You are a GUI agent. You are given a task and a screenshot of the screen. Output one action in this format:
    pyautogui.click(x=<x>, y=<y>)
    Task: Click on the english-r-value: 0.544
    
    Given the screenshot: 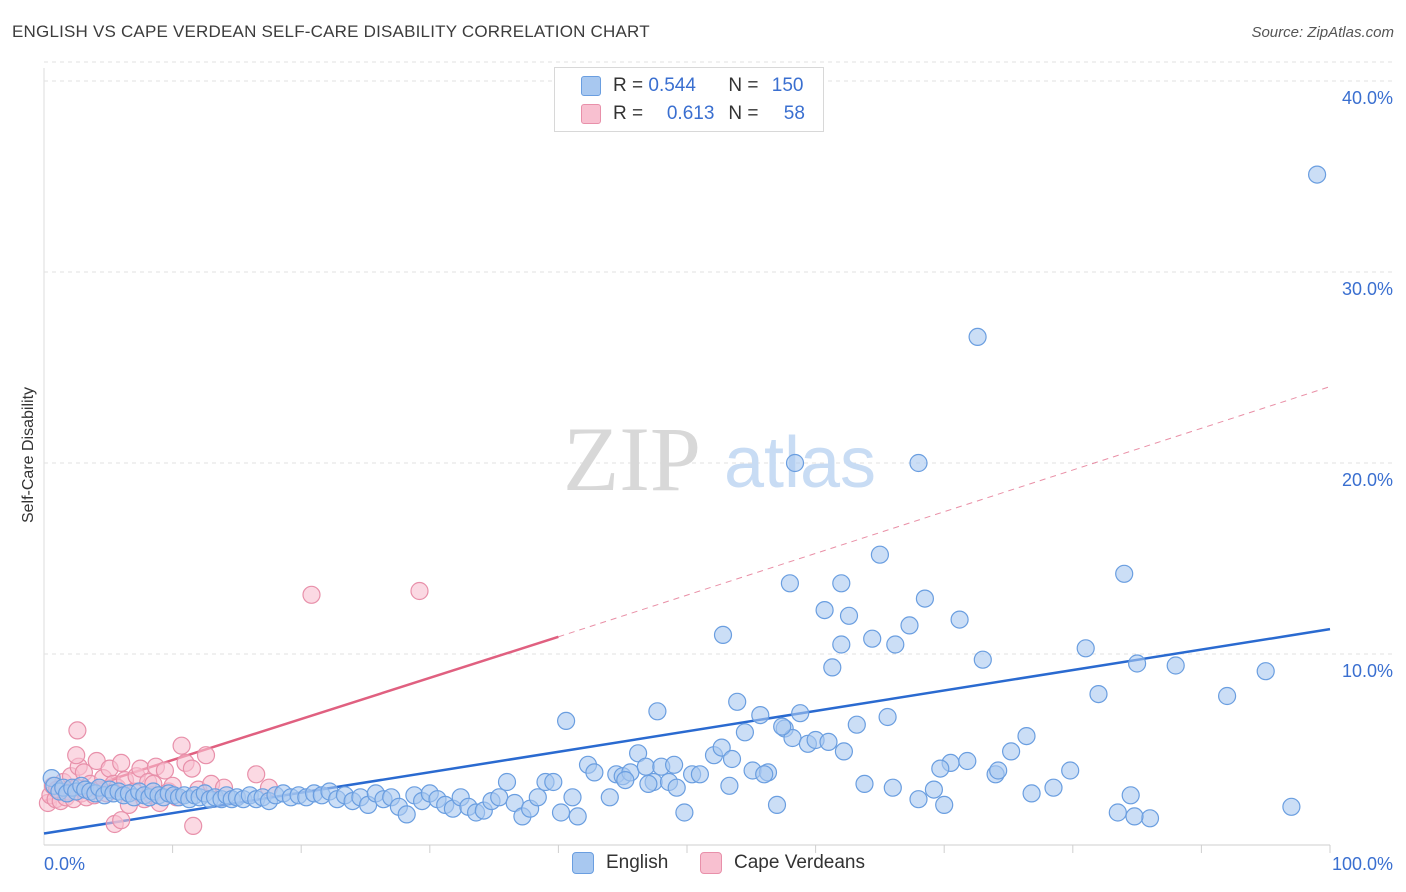 What is the action you would take?
    pyautogui.click(x=672, y=85)
    